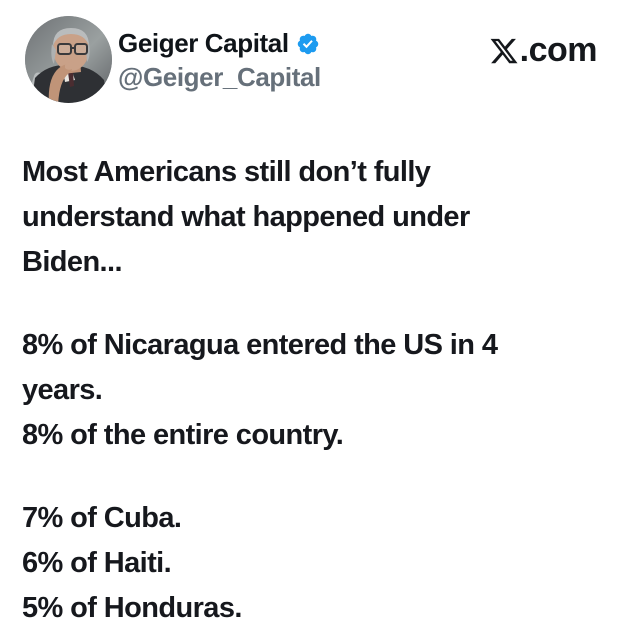 Image resolution: width=632 pixels, height=640 pixels. I want to click on tweet-text-line: 8% of the entire country., so click(183, 435).